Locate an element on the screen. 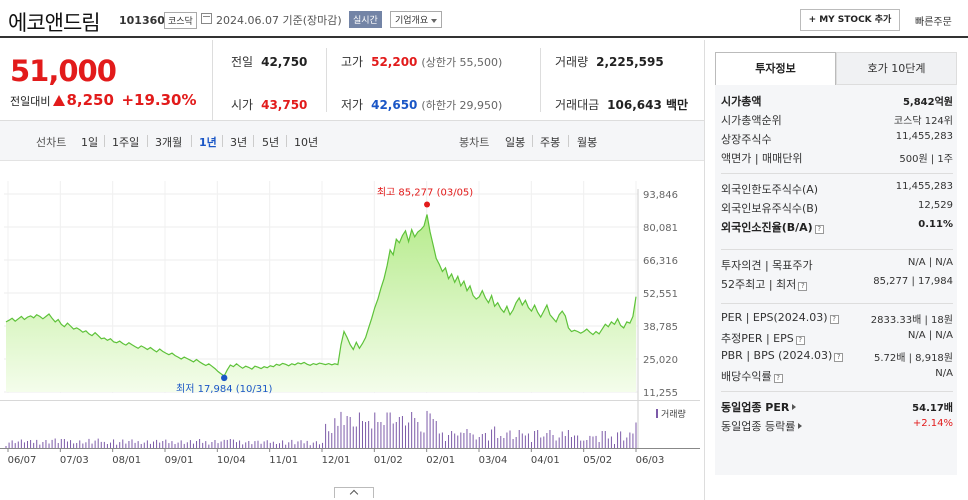 This screenshot has width=968, height=500. quote-label: 저가 is located at coordinates (352, 105).